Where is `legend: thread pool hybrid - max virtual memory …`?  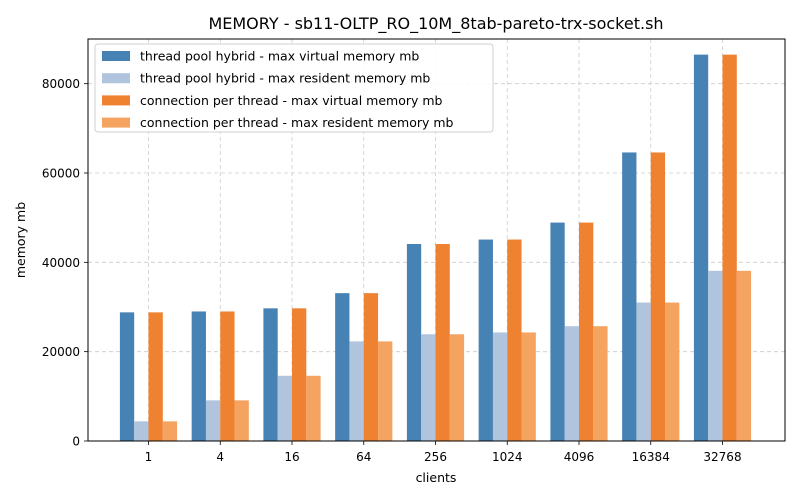 legend: thread pool hybrid - max virtual memory … is located at coordinates (294, 88).